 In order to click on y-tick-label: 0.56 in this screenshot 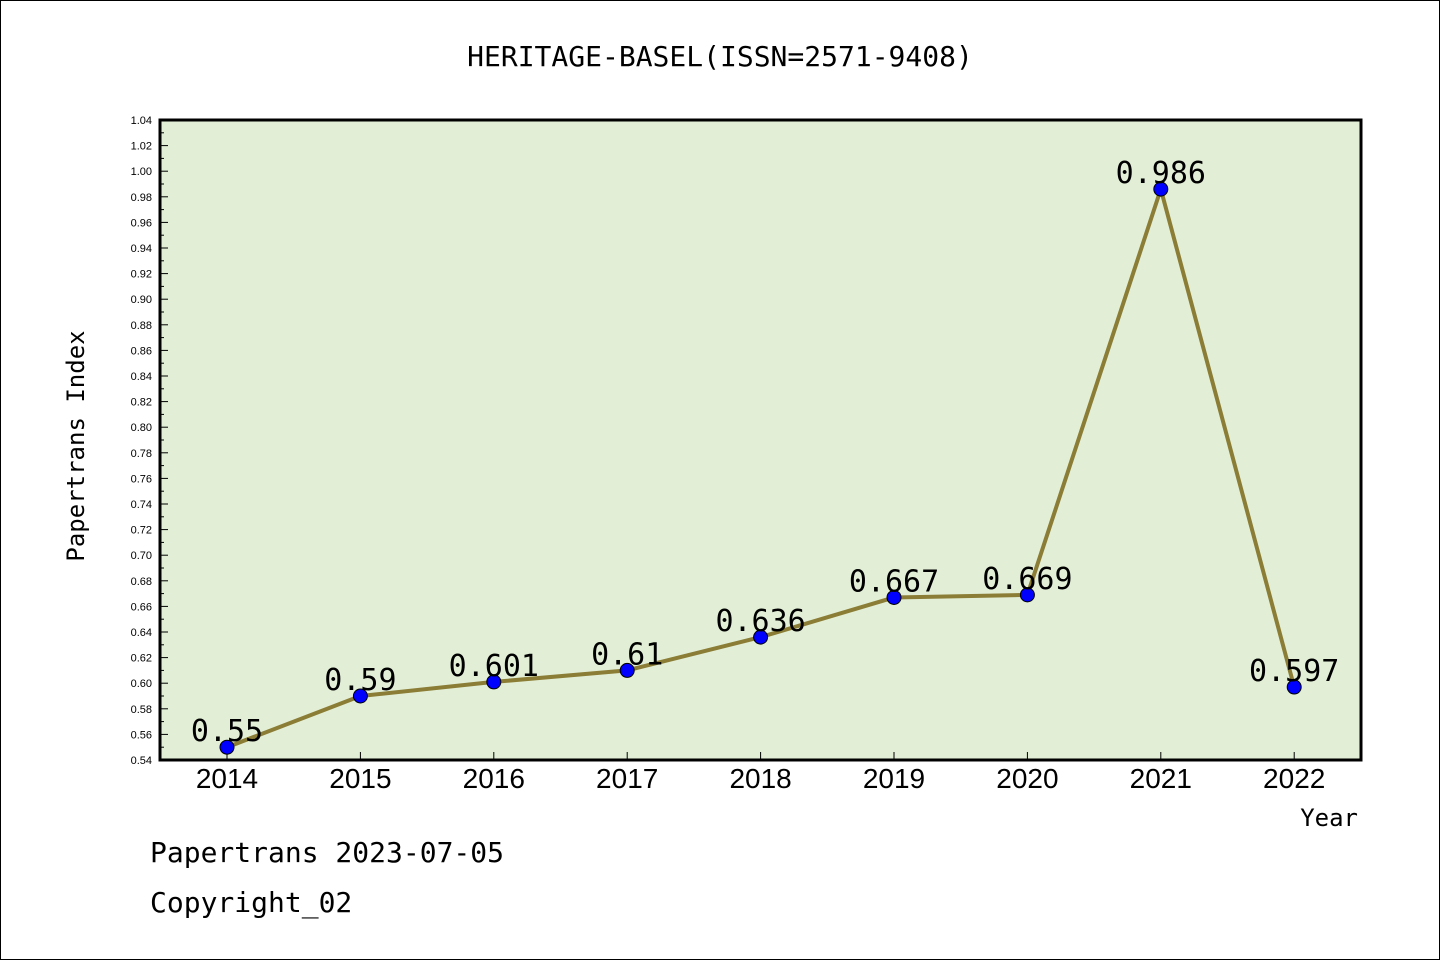, I will do `click(141, 735)`.